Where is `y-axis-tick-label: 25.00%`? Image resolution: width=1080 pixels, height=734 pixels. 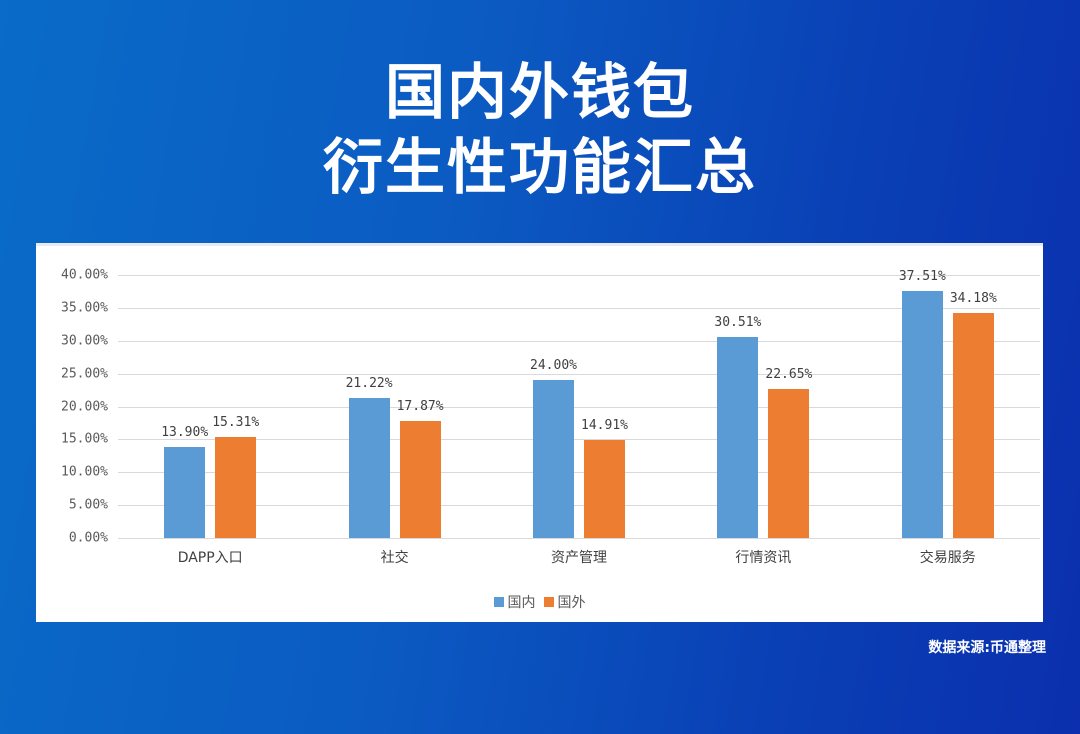
y-axis-tick-label: 25.00% is located at coordinates (84, 374).